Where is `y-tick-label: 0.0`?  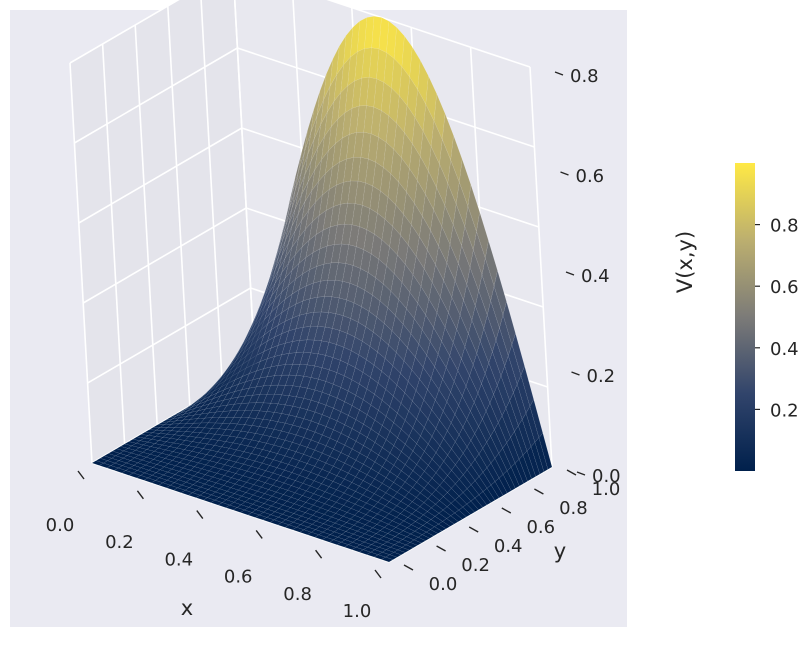 y-tick-label: 0.0 is located at coordinates (443, 584).